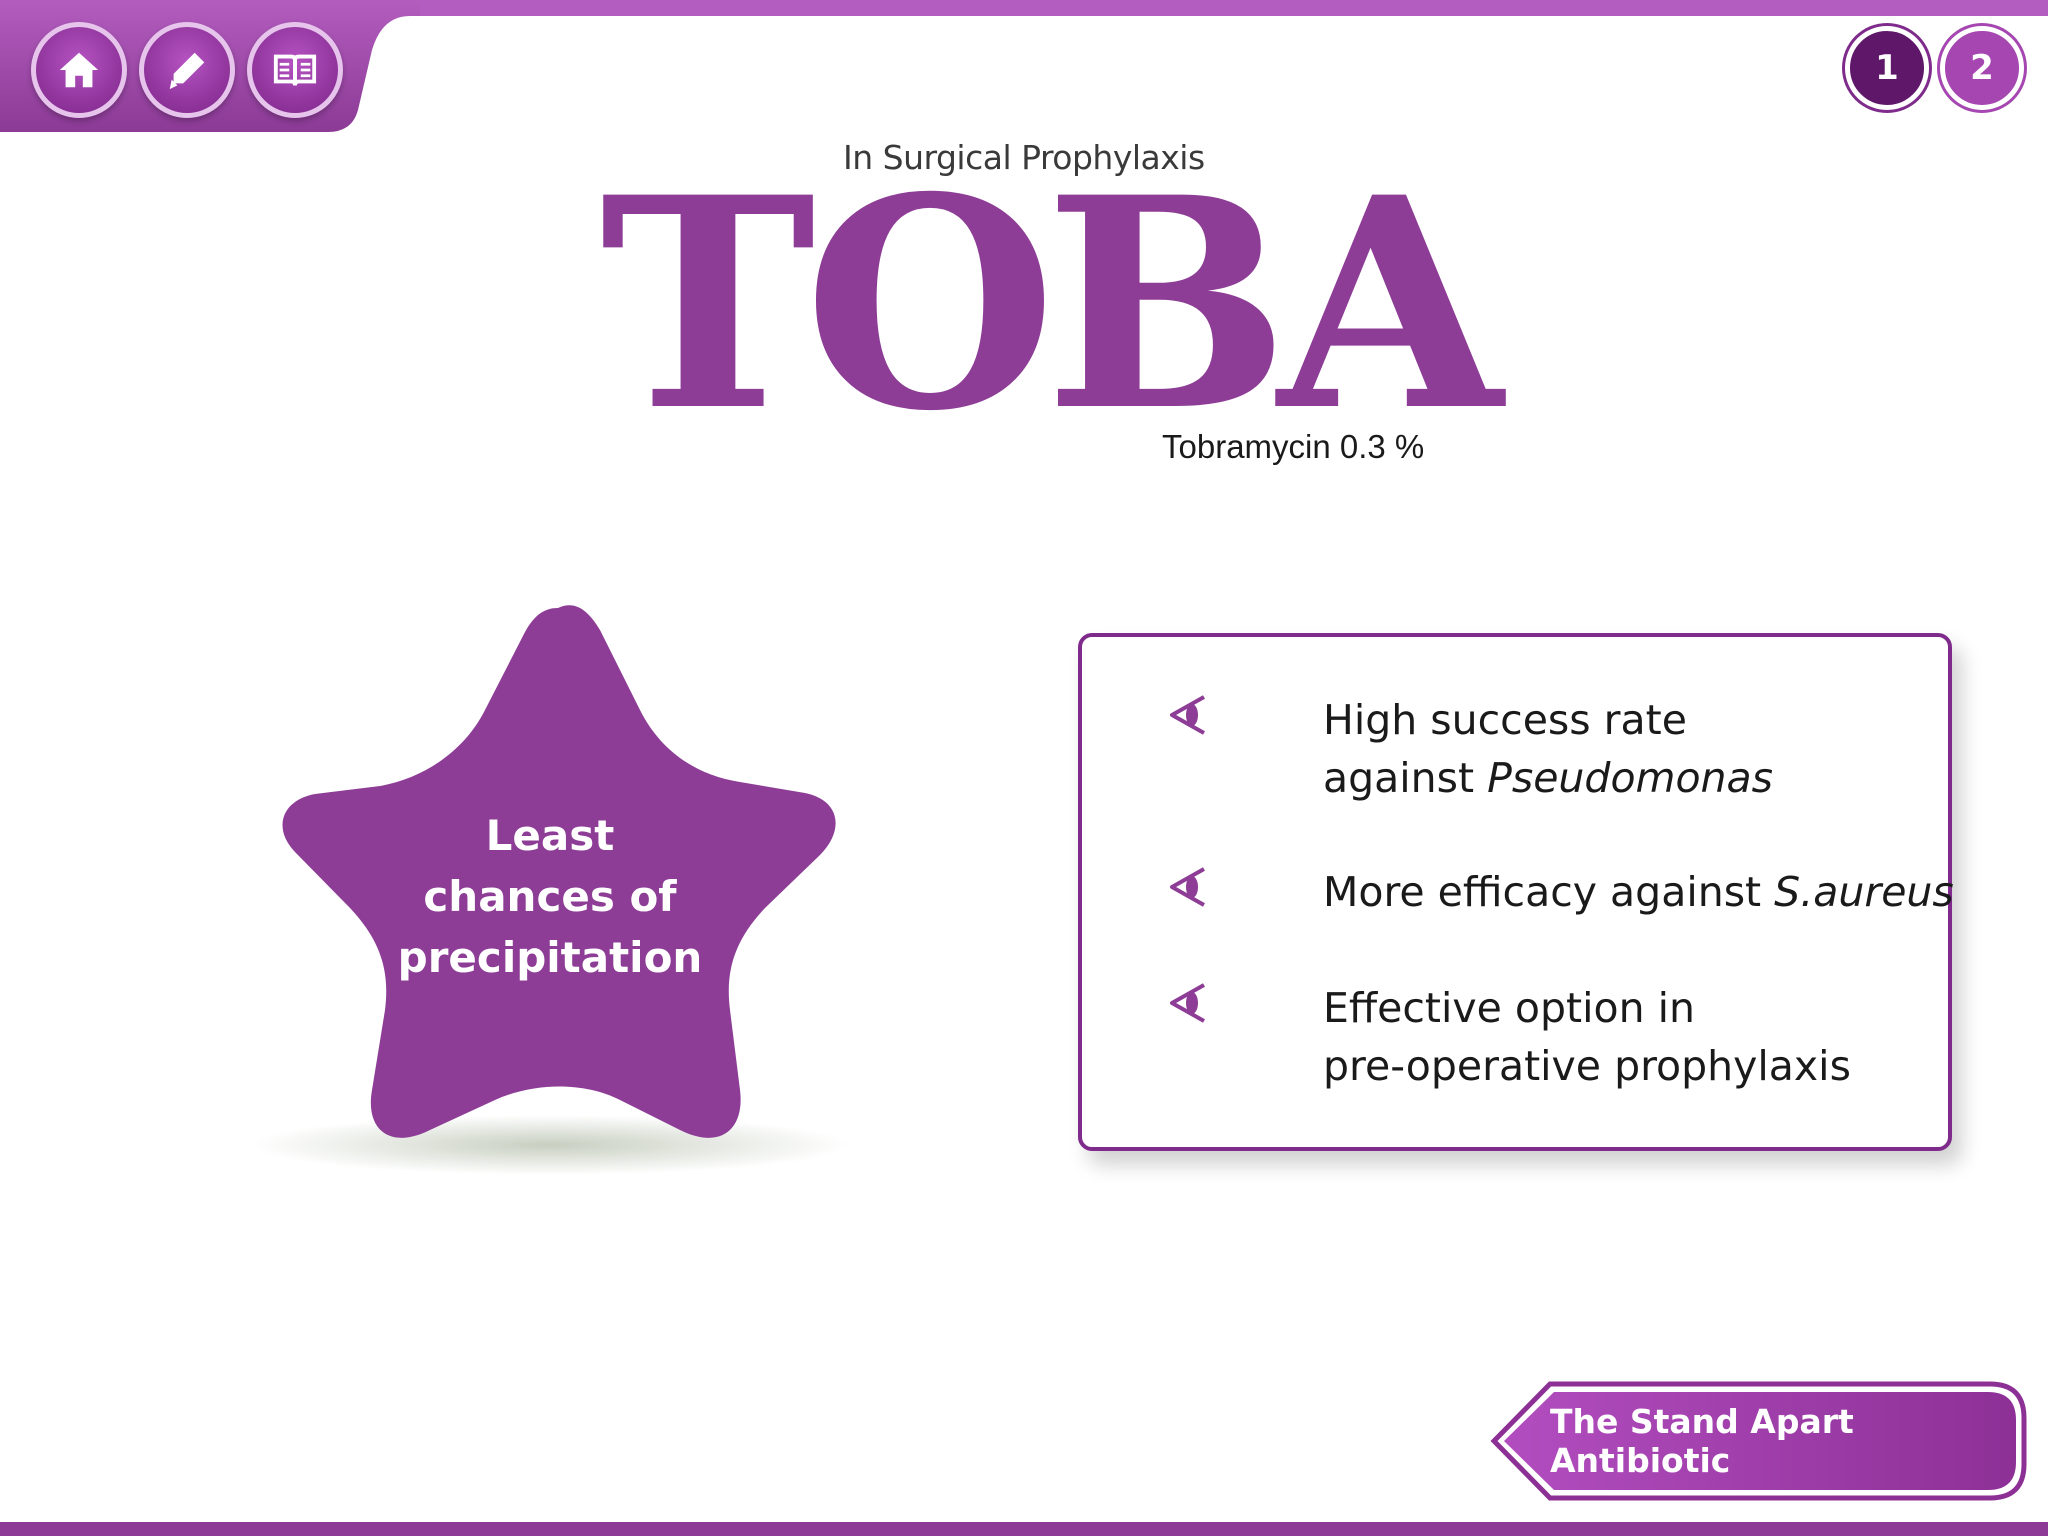  What do you see at coordinates (1024, 157) in the screenshot?
I see `subtitle: In Surgical Prophylaxis` at bounding box center [1024, 157].